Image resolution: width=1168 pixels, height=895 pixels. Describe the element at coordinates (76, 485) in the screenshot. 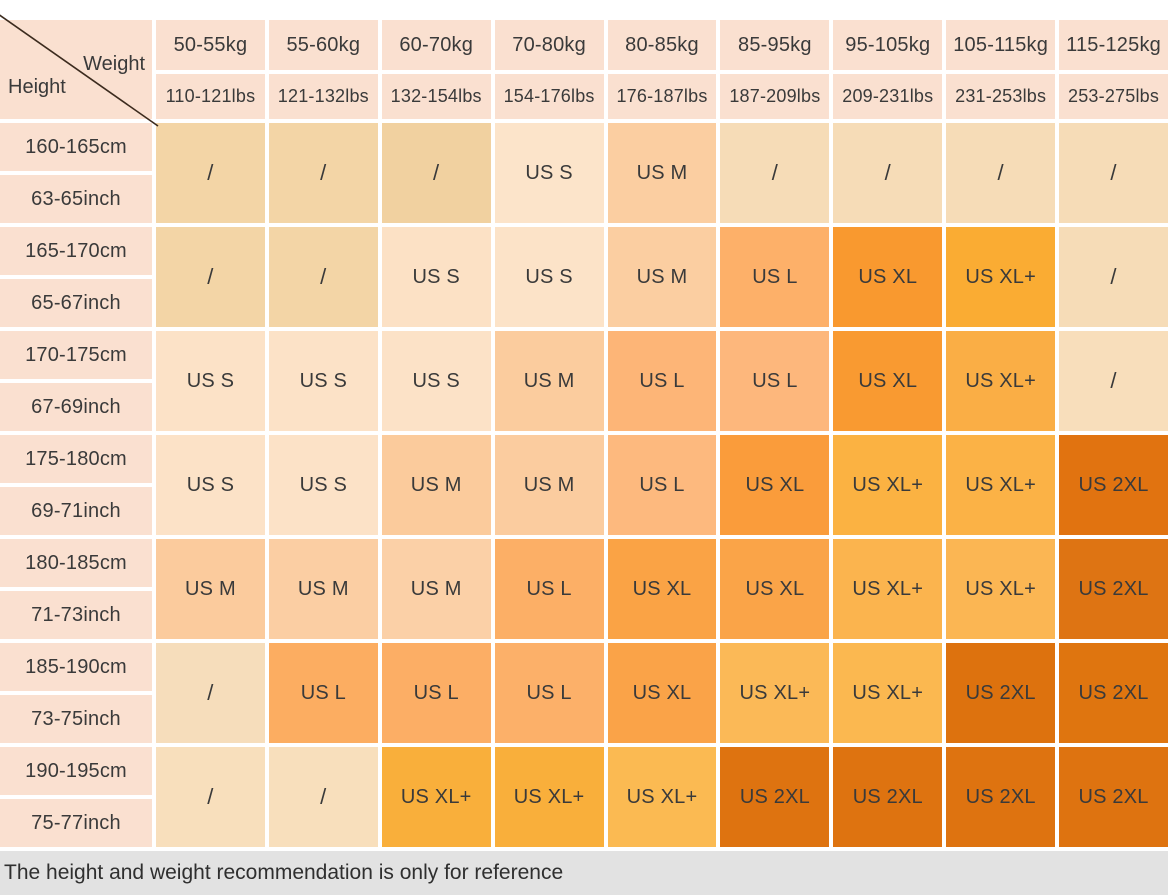

I see `row-header: 175-180cm 69-71inch` at that location.